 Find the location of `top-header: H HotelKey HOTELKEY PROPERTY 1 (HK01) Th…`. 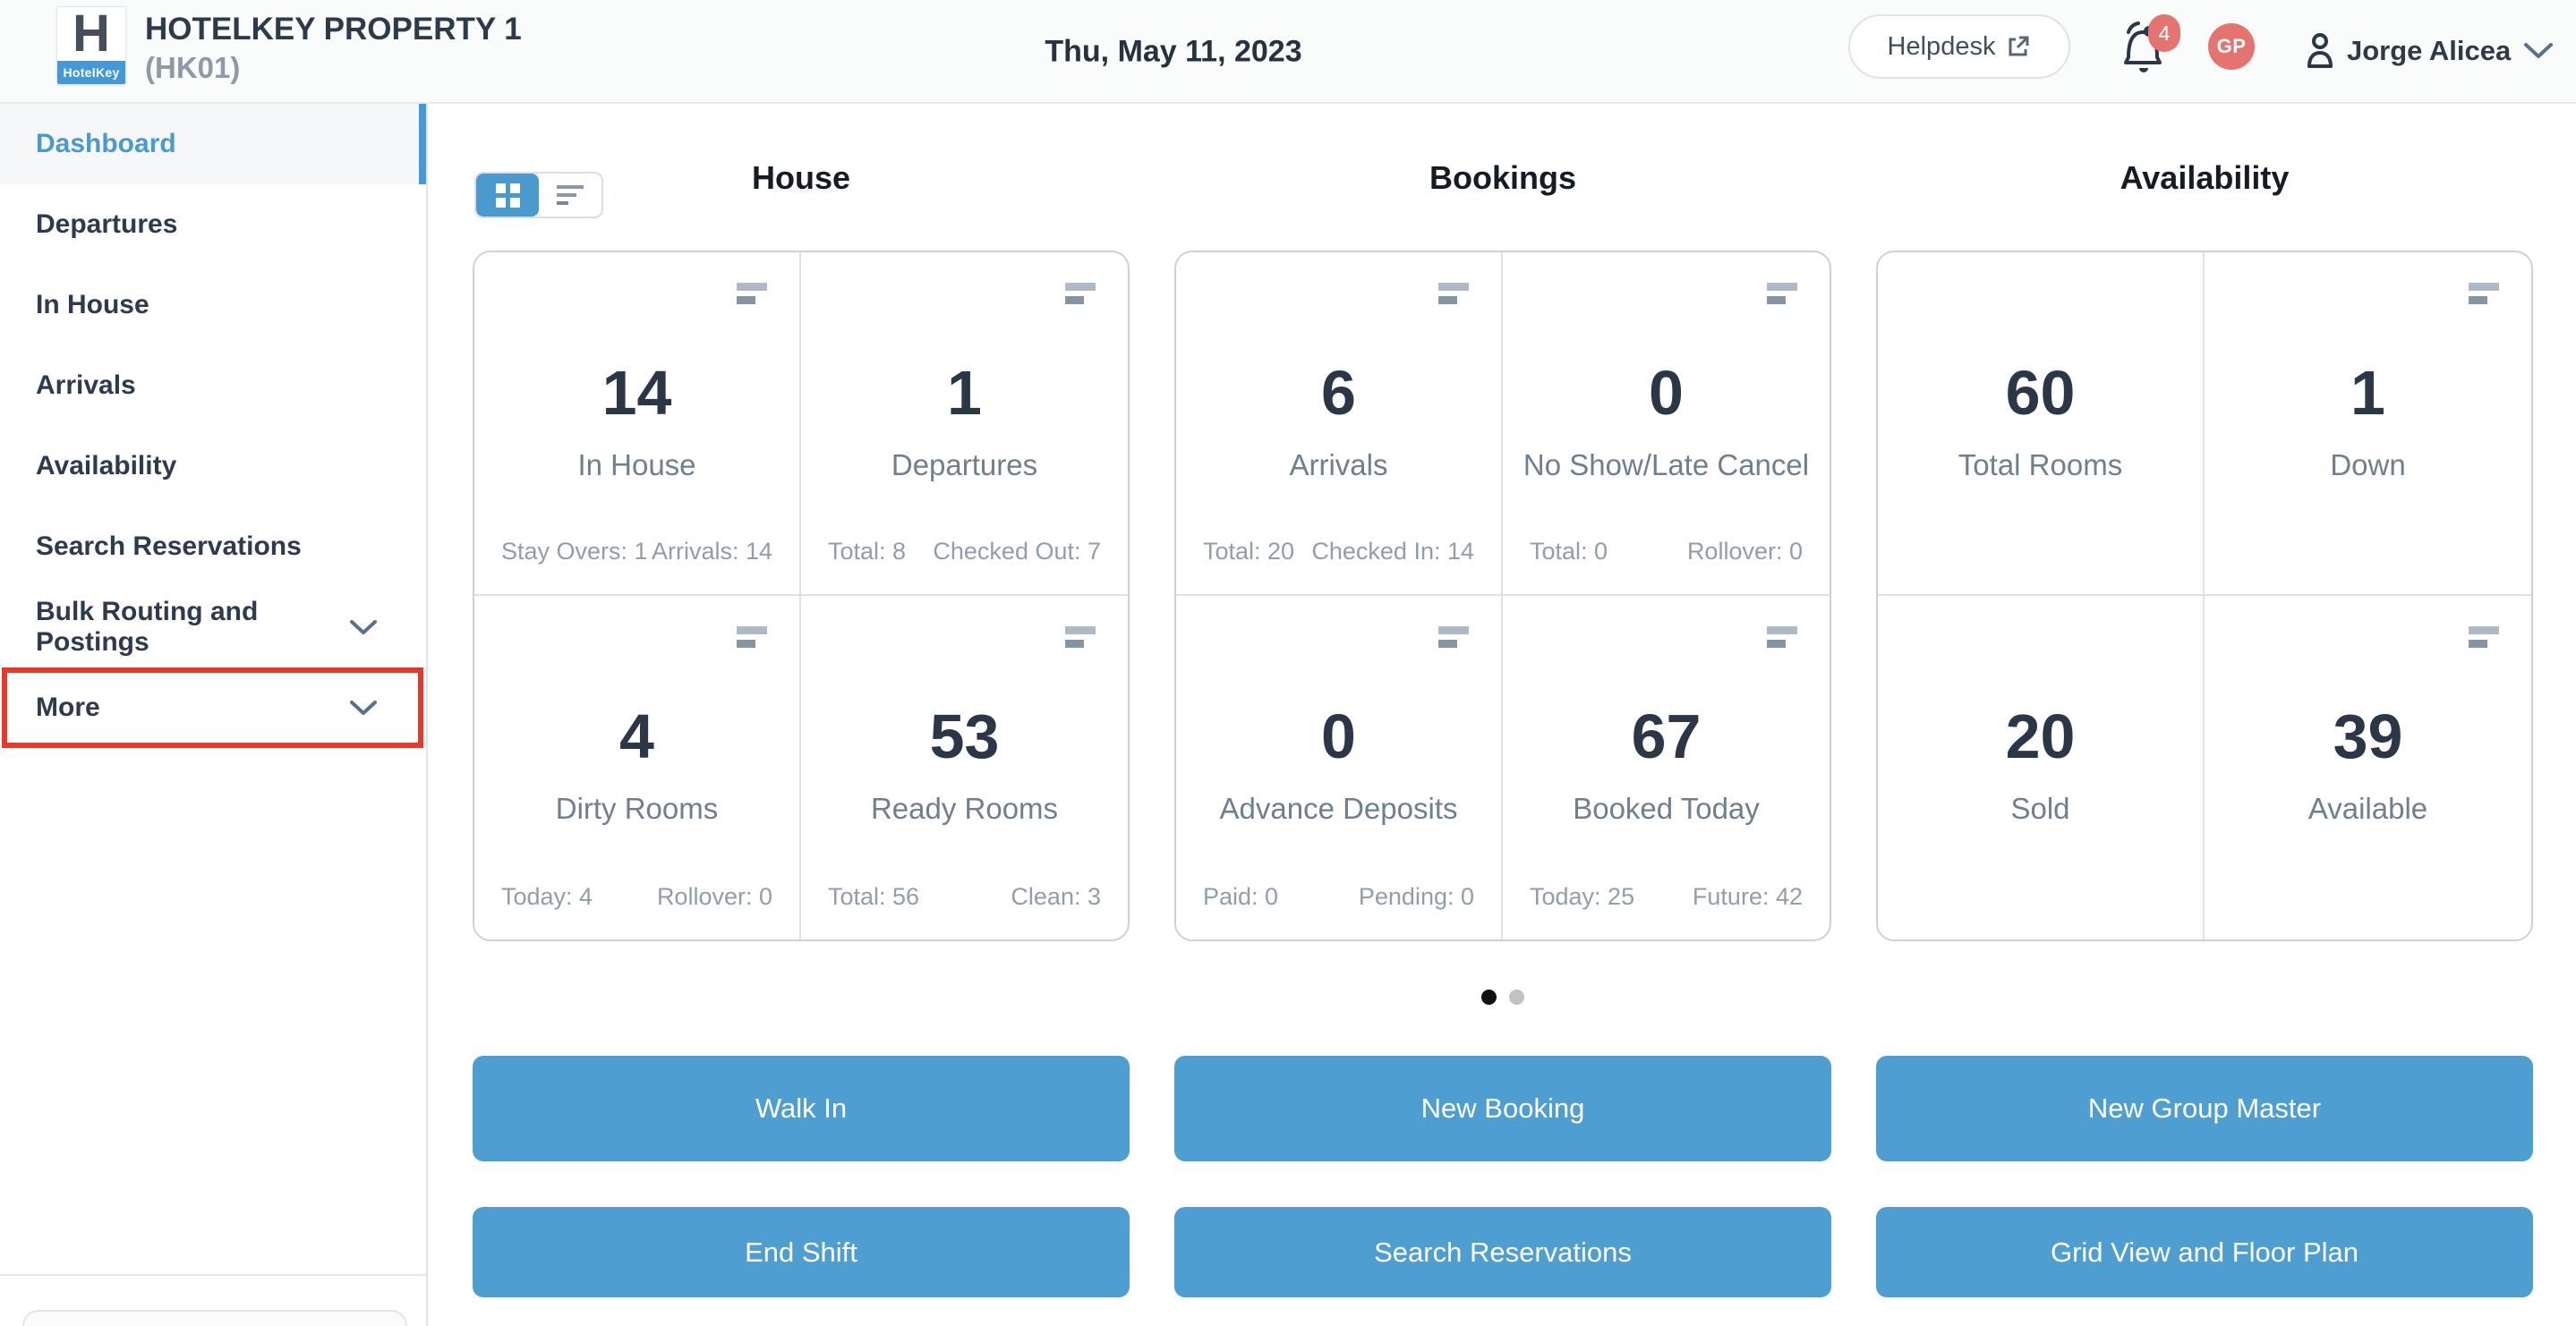

top-header: H HotelKey HOTELKEY PROPERTY 1 (HK01) Th… is located at coordinates (1288, 52).